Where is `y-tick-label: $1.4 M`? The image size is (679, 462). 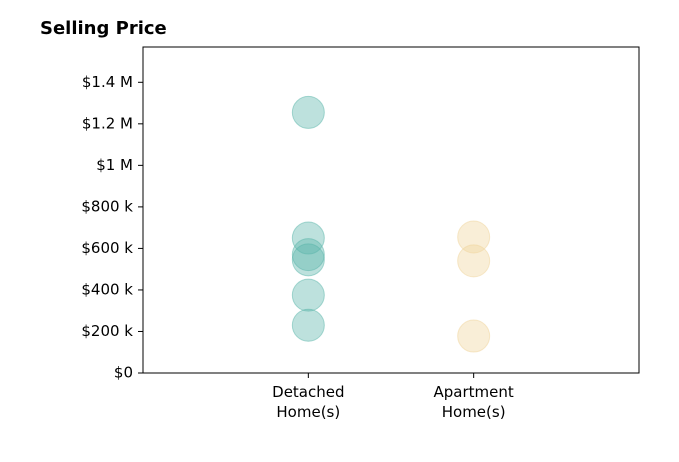 y-tick-label: $1.4 M is located at coordinates (107, 82).